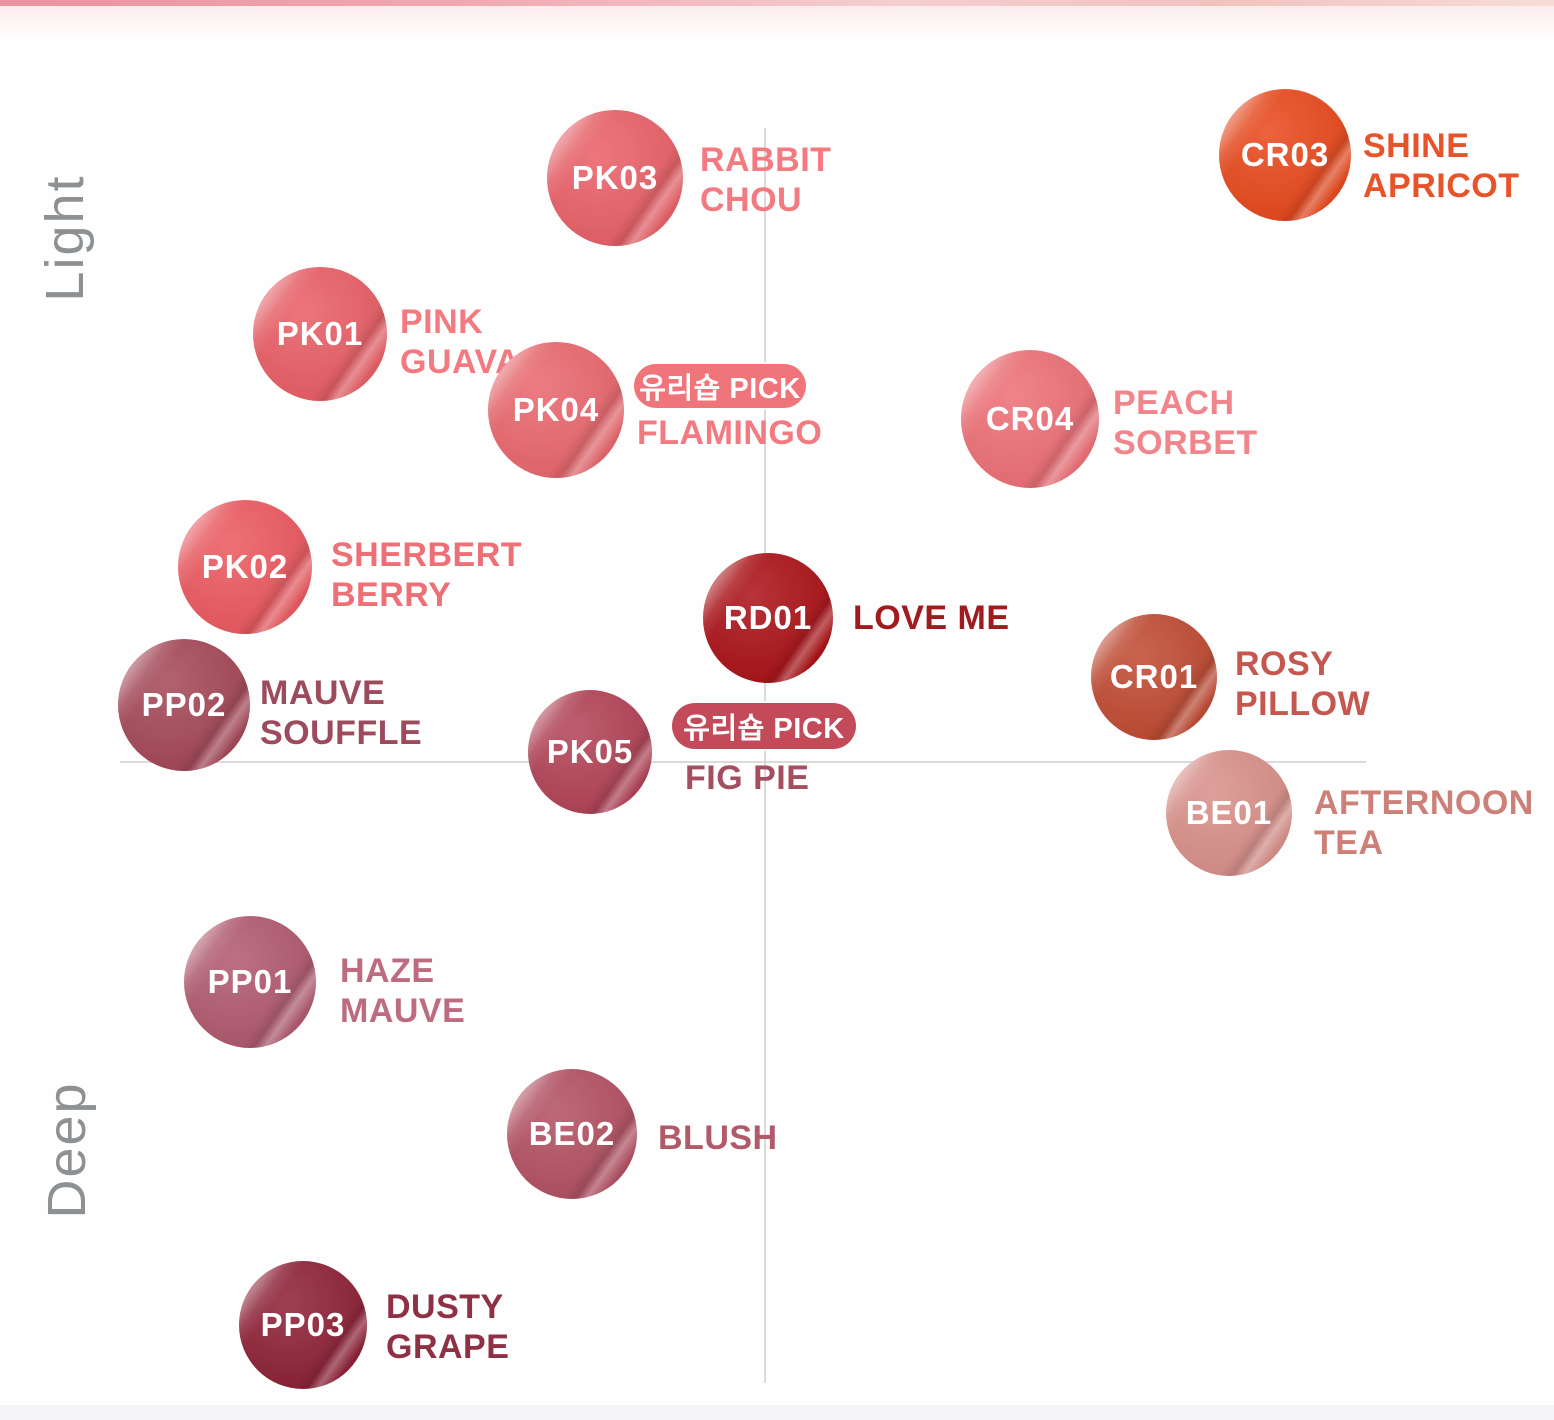 The image size is (1554, 1420). I want to click on shade-name-line: BLUSH, so click(718, 1138).